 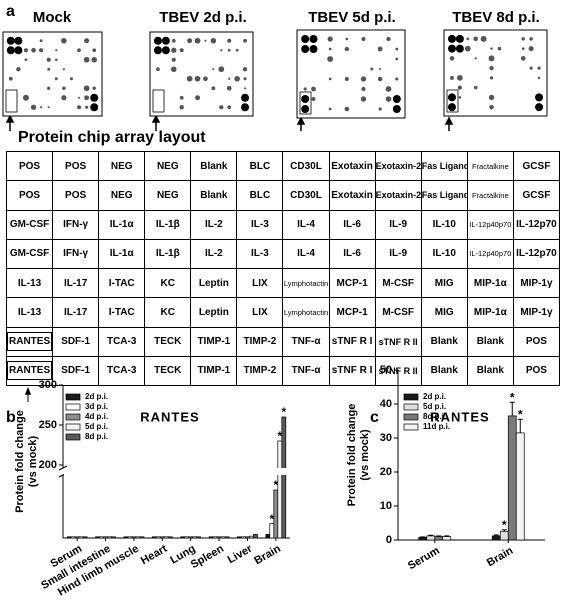 What do you see at coordinates (122, 254) in the screenshot?
I see `table-cell: IL-1α` at bounding box center [122, 254].